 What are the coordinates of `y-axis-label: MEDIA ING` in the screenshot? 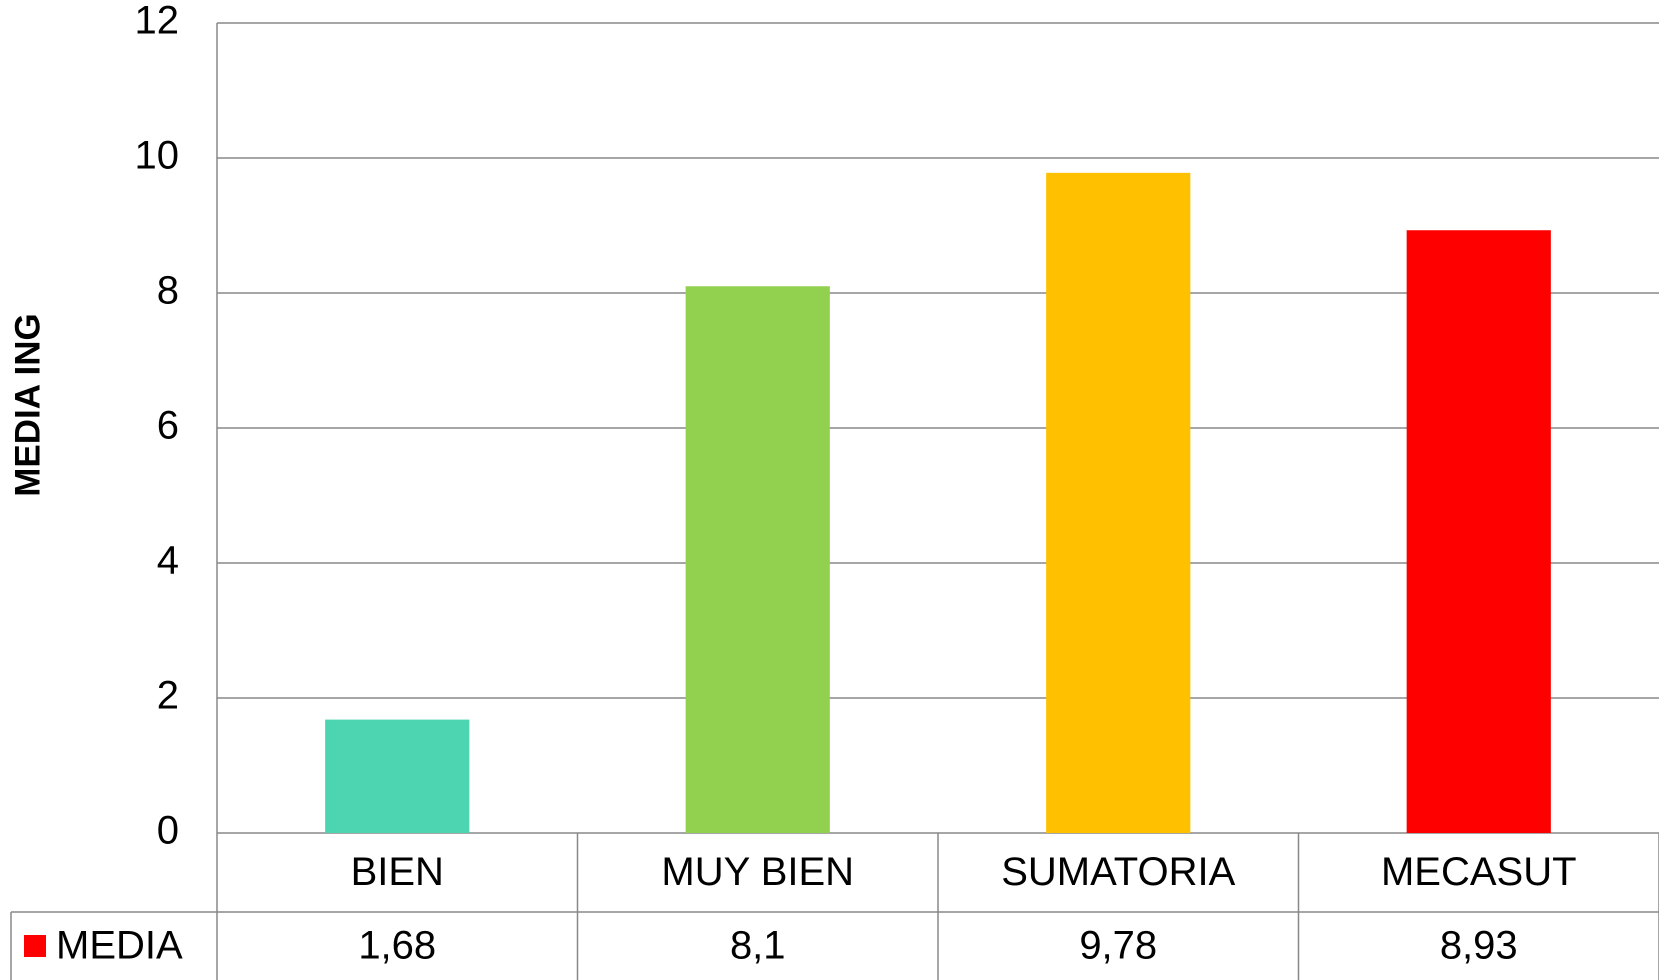 It's located at (27, 404).